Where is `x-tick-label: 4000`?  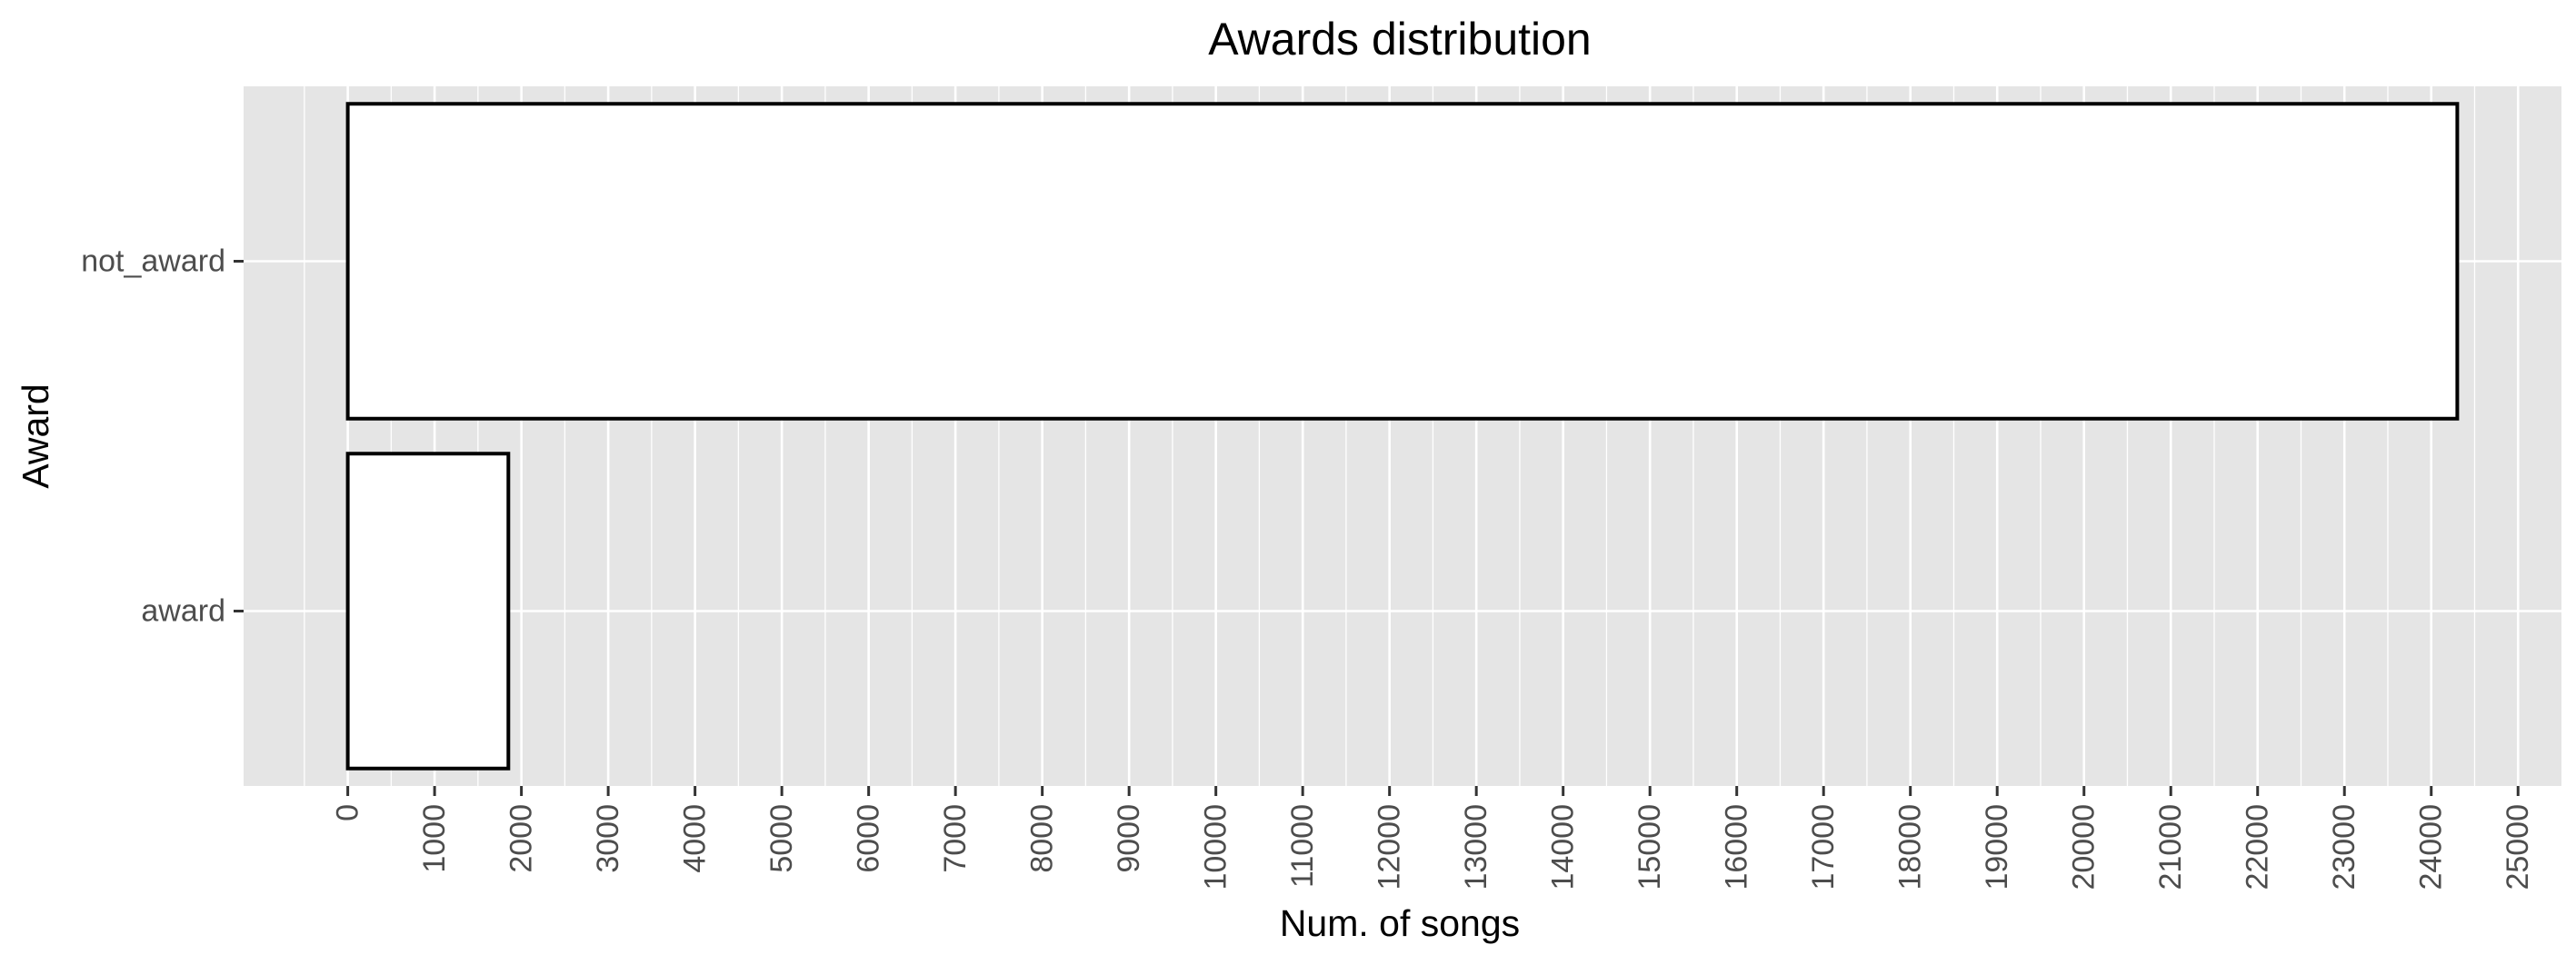 x-tick-label: 4000 is located at coordinates (696, 838).